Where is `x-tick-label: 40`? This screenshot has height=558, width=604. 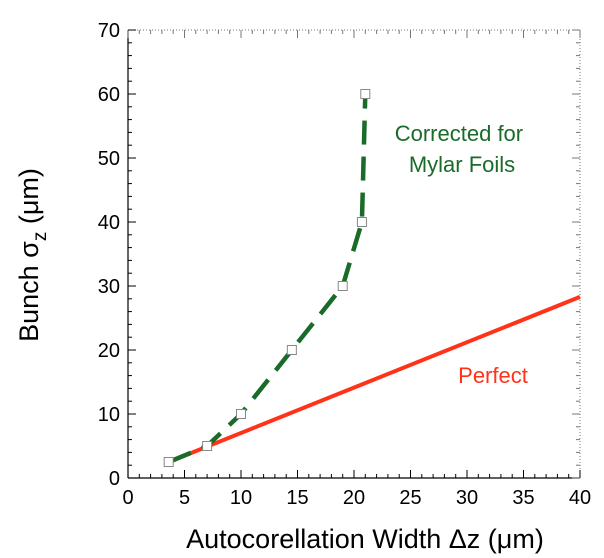
x-tick-label: 40 is located at coordinates (580, 498).